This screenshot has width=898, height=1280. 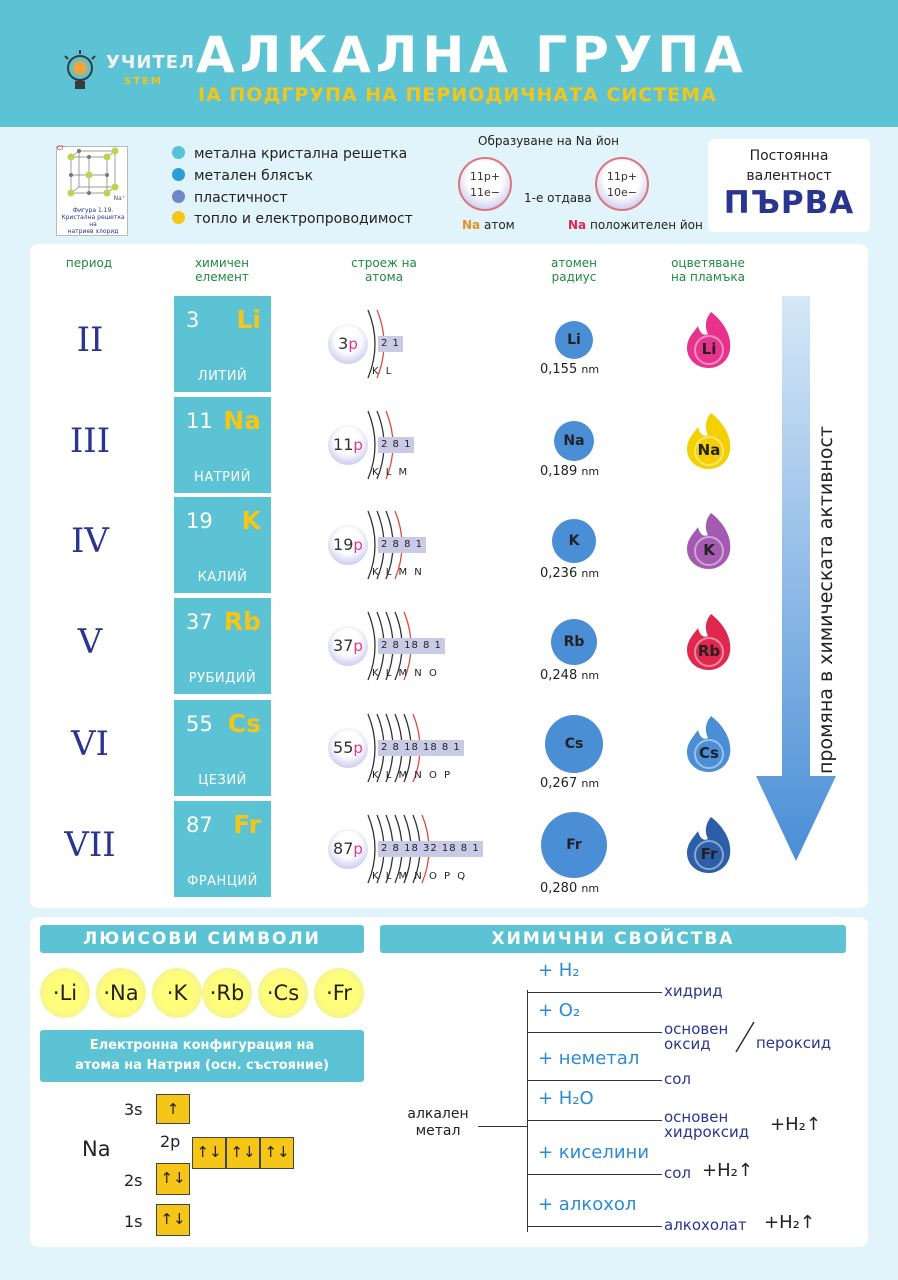 I want to click on flame-element-symbol: Na, so click(x=709, y=450).